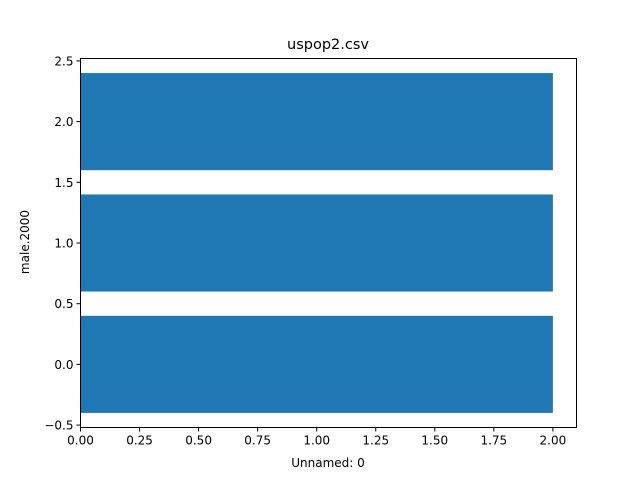 The image size is (640, 480). I want to click on y-ticks-group: −0.5 0.0 0.5 1.0 1.5 2.0 2.5, so click(62, 243).